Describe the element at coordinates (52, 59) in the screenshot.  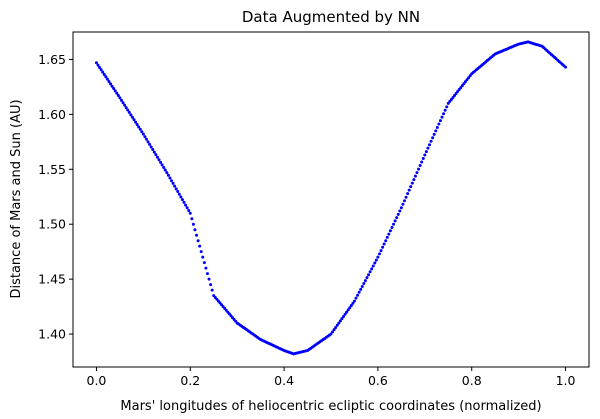
I see `y-tick-label: 1.65` at that location.